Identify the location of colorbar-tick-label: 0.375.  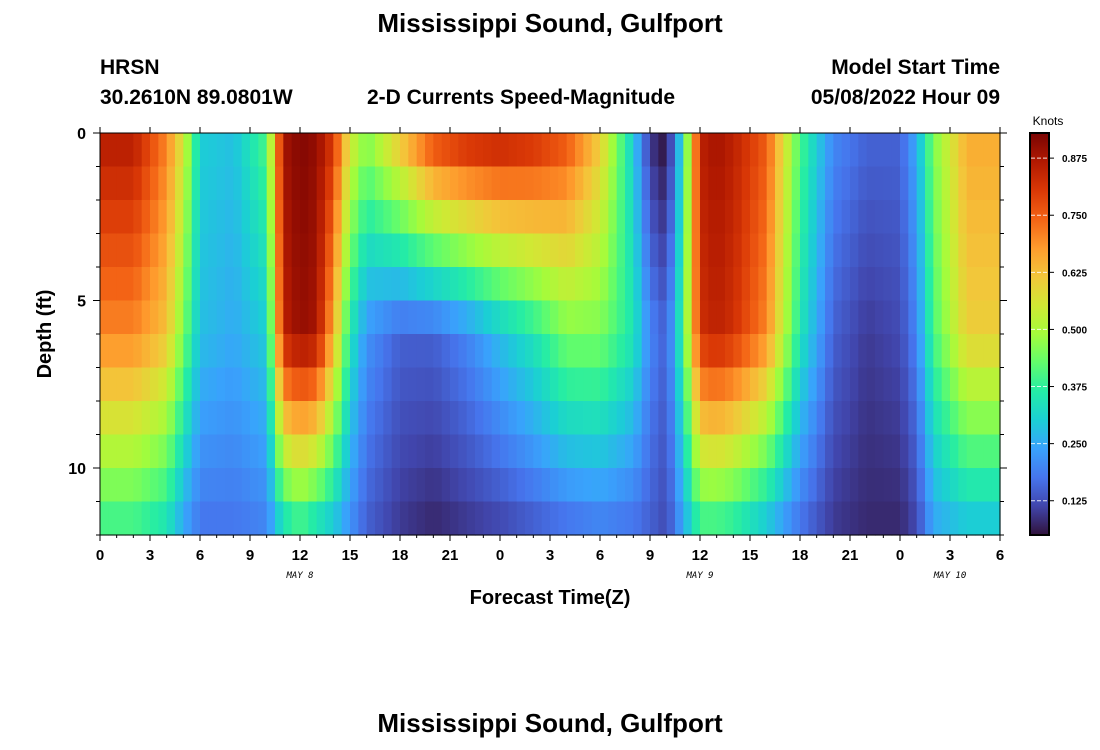
(1074, 388).